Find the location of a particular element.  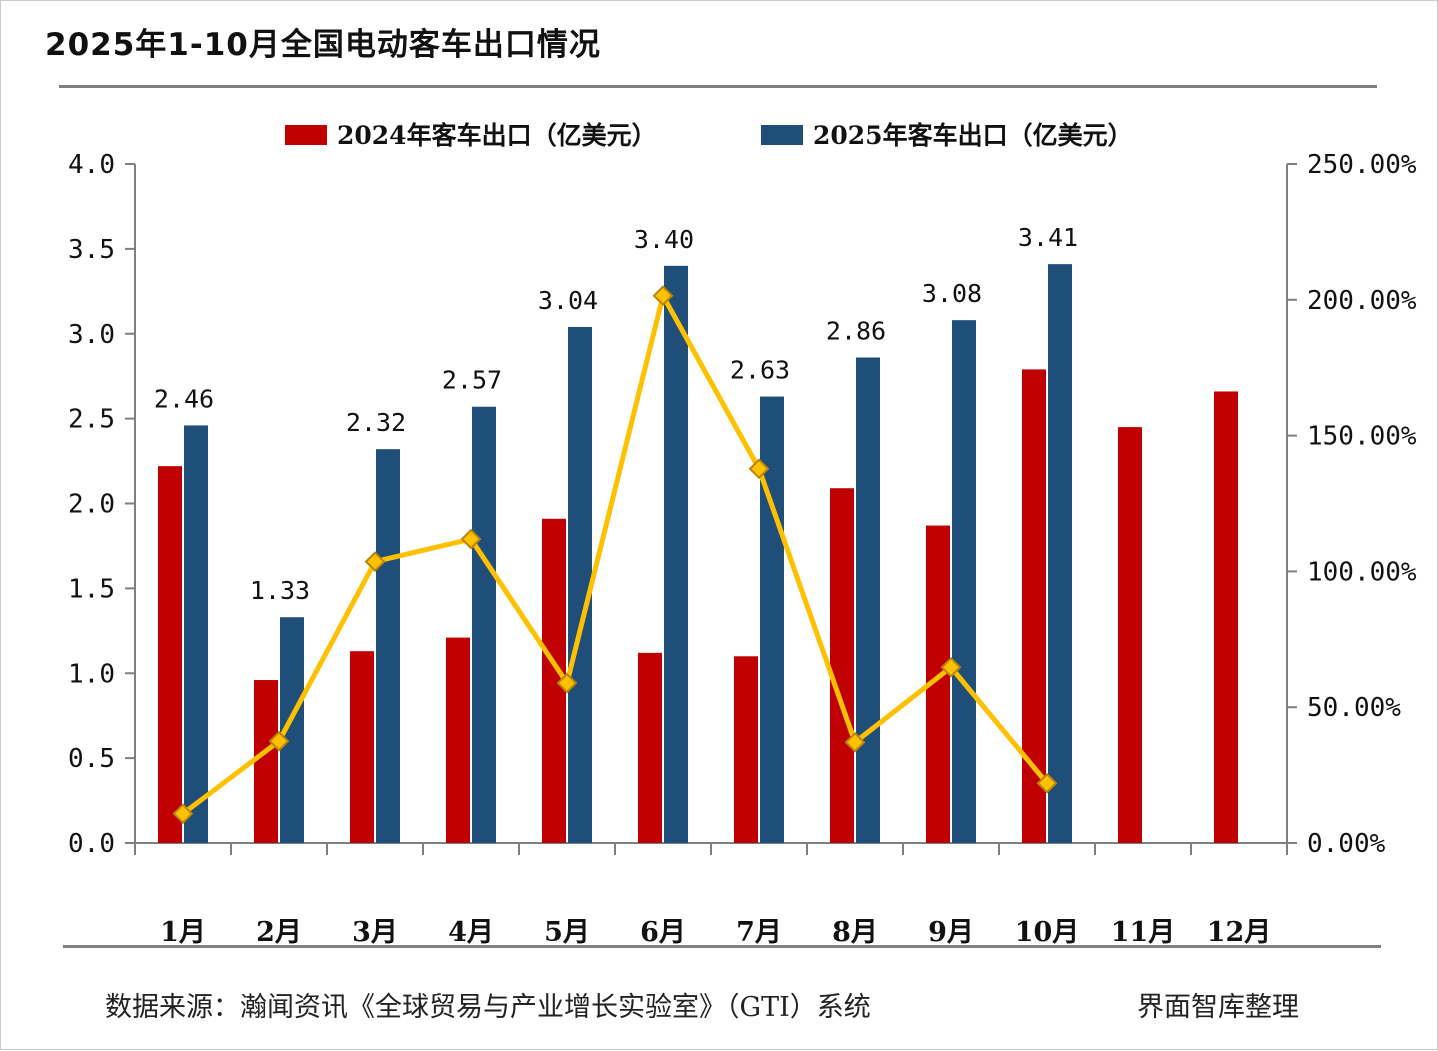

data-label-2025: 2.86 is located at coordinates (856, 331).